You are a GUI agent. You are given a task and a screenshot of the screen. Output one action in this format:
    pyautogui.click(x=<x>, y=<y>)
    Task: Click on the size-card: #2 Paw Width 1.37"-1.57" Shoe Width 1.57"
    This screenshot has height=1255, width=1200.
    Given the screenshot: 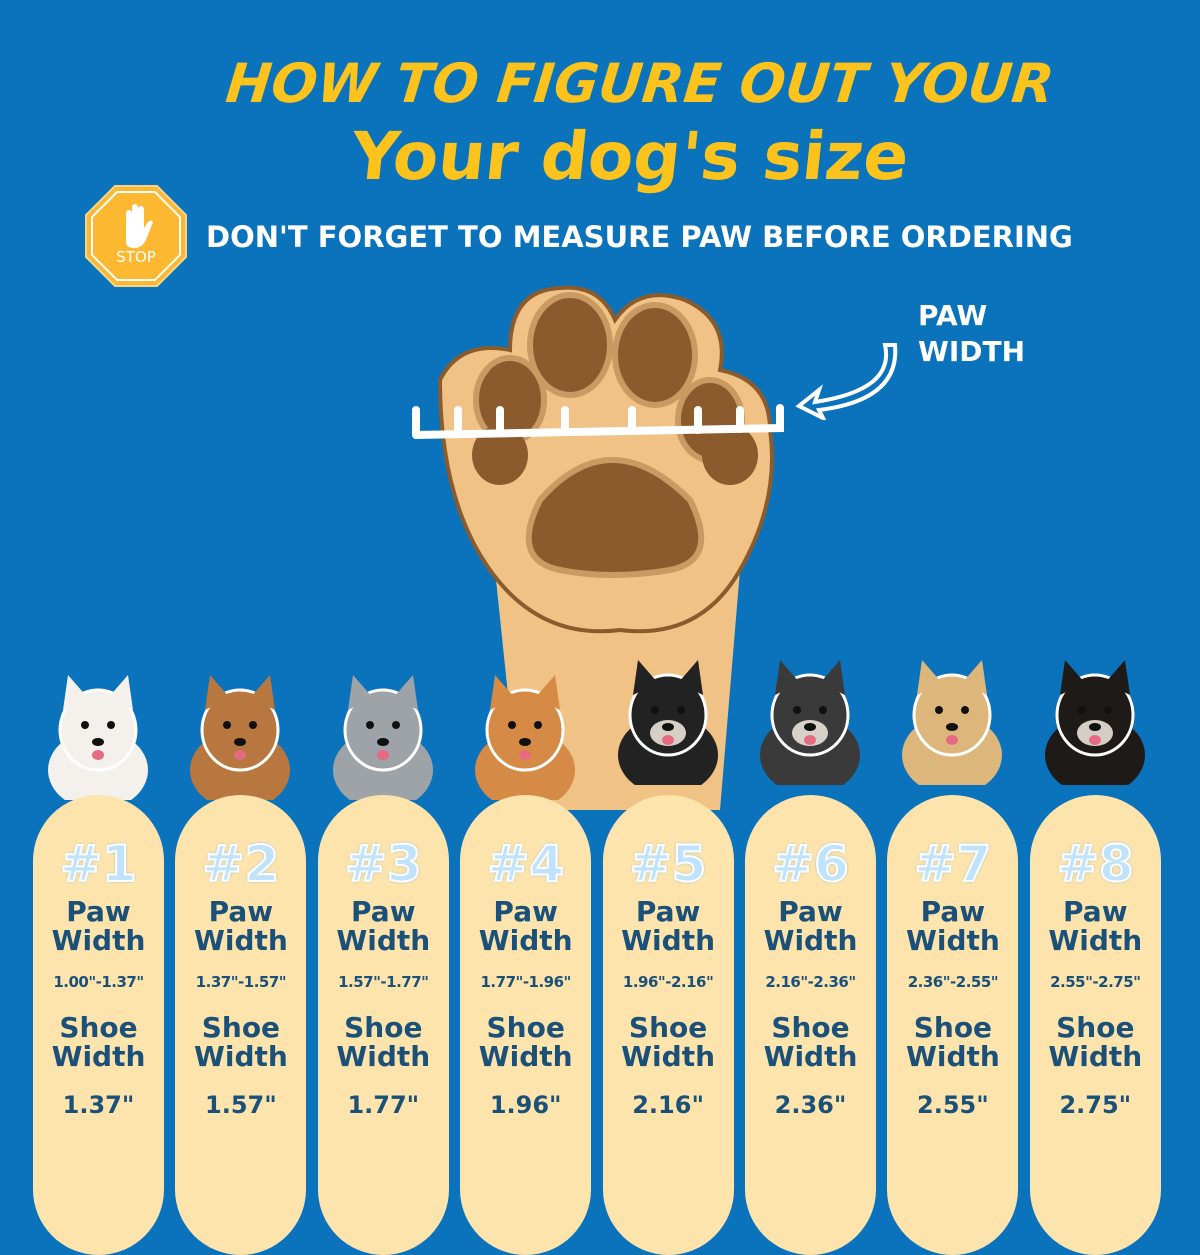 What is the action you would take?
    pyautogui.click(x=241, y=1025)
    